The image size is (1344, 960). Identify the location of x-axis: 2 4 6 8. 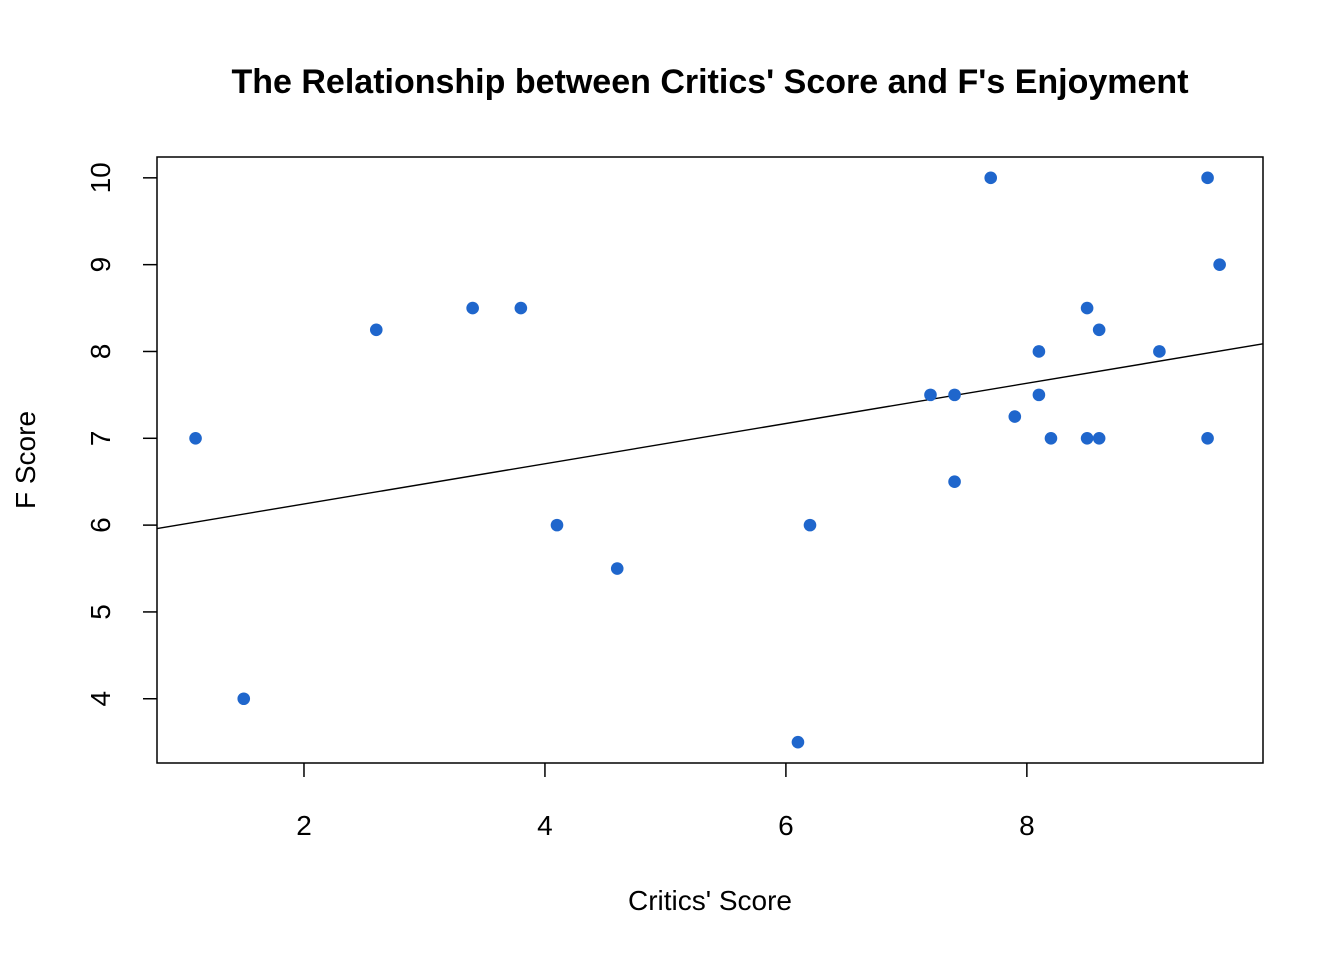
(665, 802).